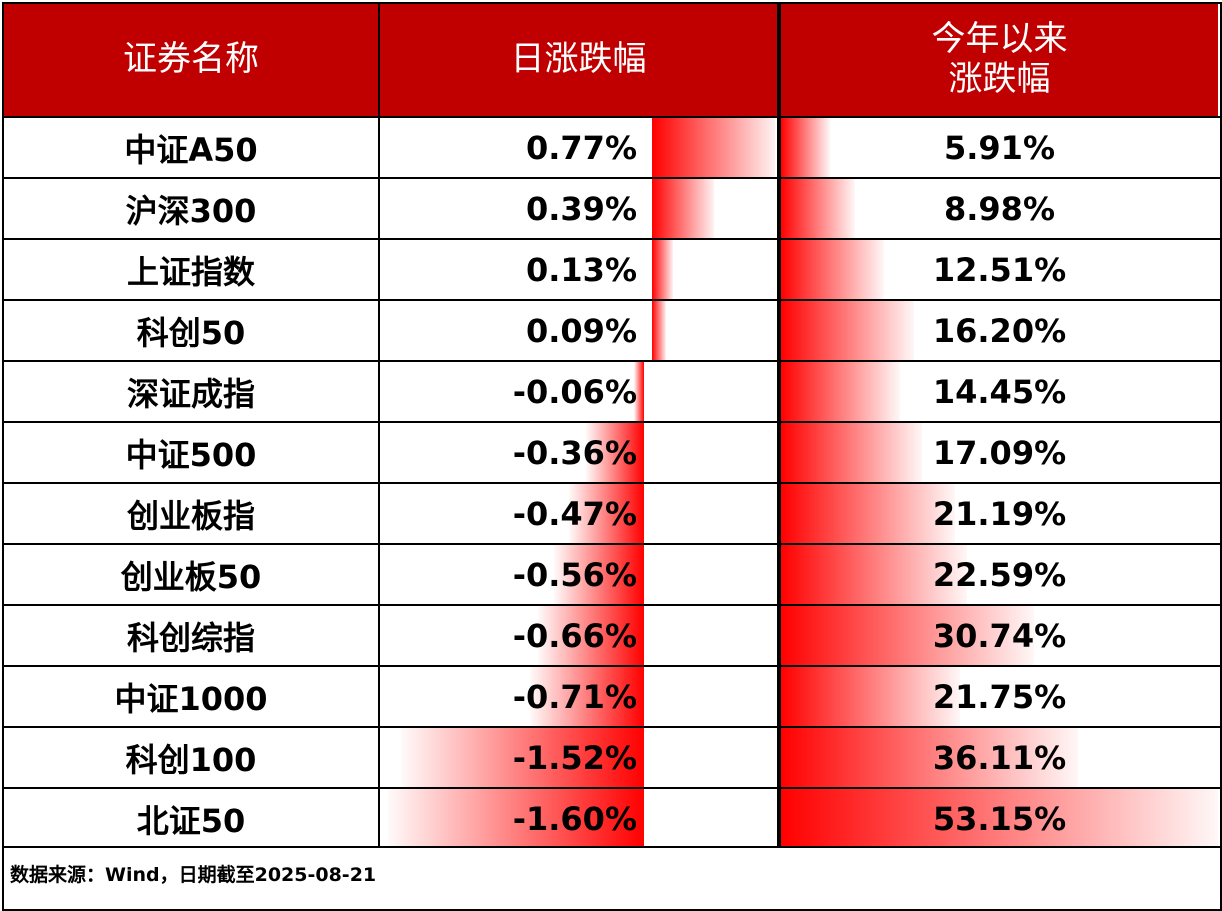  I want to click on header-name: 证券名称, so click(191, 59).